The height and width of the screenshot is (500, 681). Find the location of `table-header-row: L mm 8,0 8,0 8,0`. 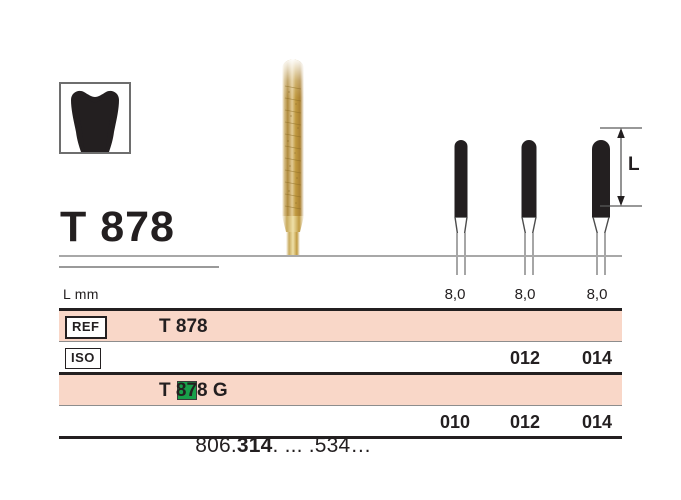

table-header-row: L mm 8,0 8,0 8,0 is located at coordinates (340, 295).